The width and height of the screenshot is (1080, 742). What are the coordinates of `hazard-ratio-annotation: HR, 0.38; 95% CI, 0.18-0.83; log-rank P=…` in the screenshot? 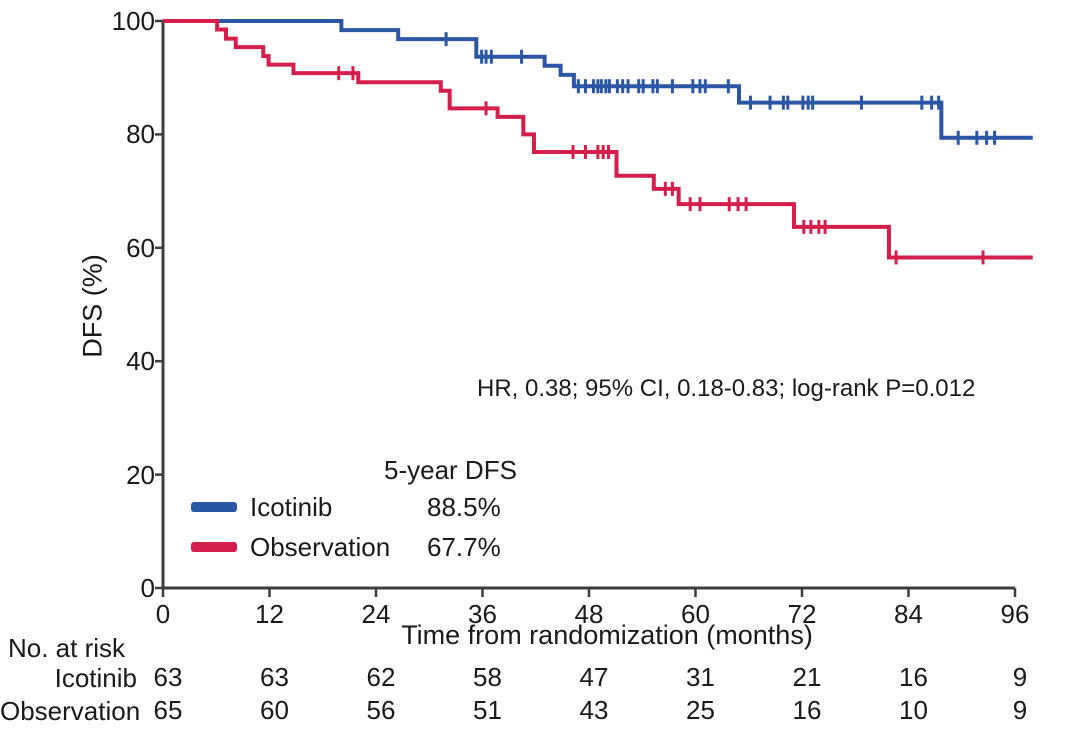 It's located at (726, 388).